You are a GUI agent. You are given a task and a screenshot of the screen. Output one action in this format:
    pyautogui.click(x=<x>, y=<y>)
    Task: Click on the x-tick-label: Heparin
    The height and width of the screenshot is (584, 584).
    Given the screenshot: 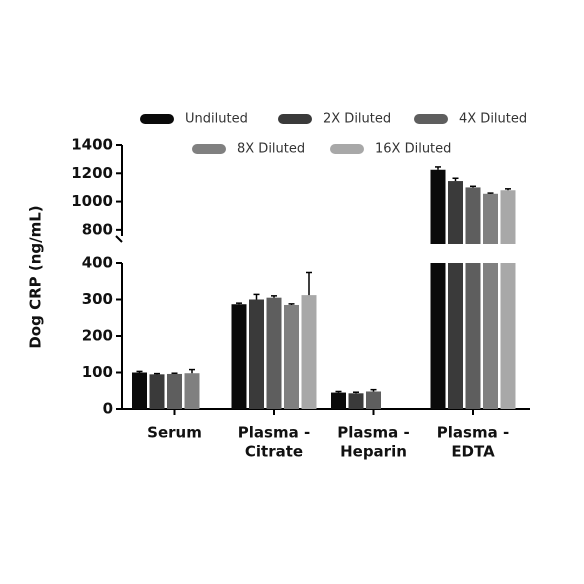 What is the action you would take?
    pyautogui.click(x=373, y=452)
    